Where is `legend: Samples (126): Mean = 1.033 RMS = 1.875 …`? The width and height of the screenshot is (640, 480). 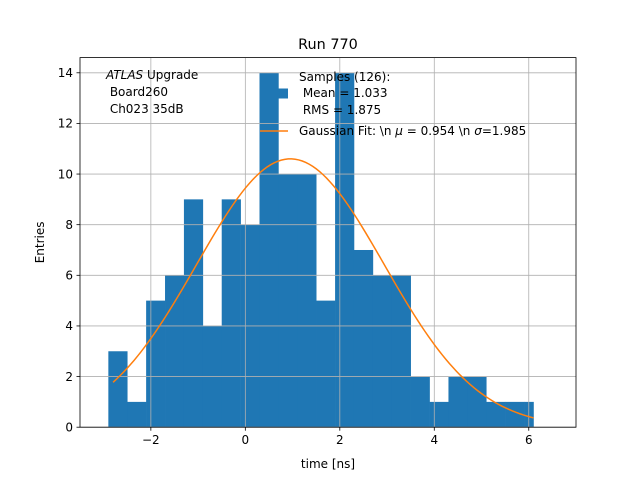 legend: Samples (126): Mean = 1.033 RMS = 1.875 … is located at coordinates (393, 104).